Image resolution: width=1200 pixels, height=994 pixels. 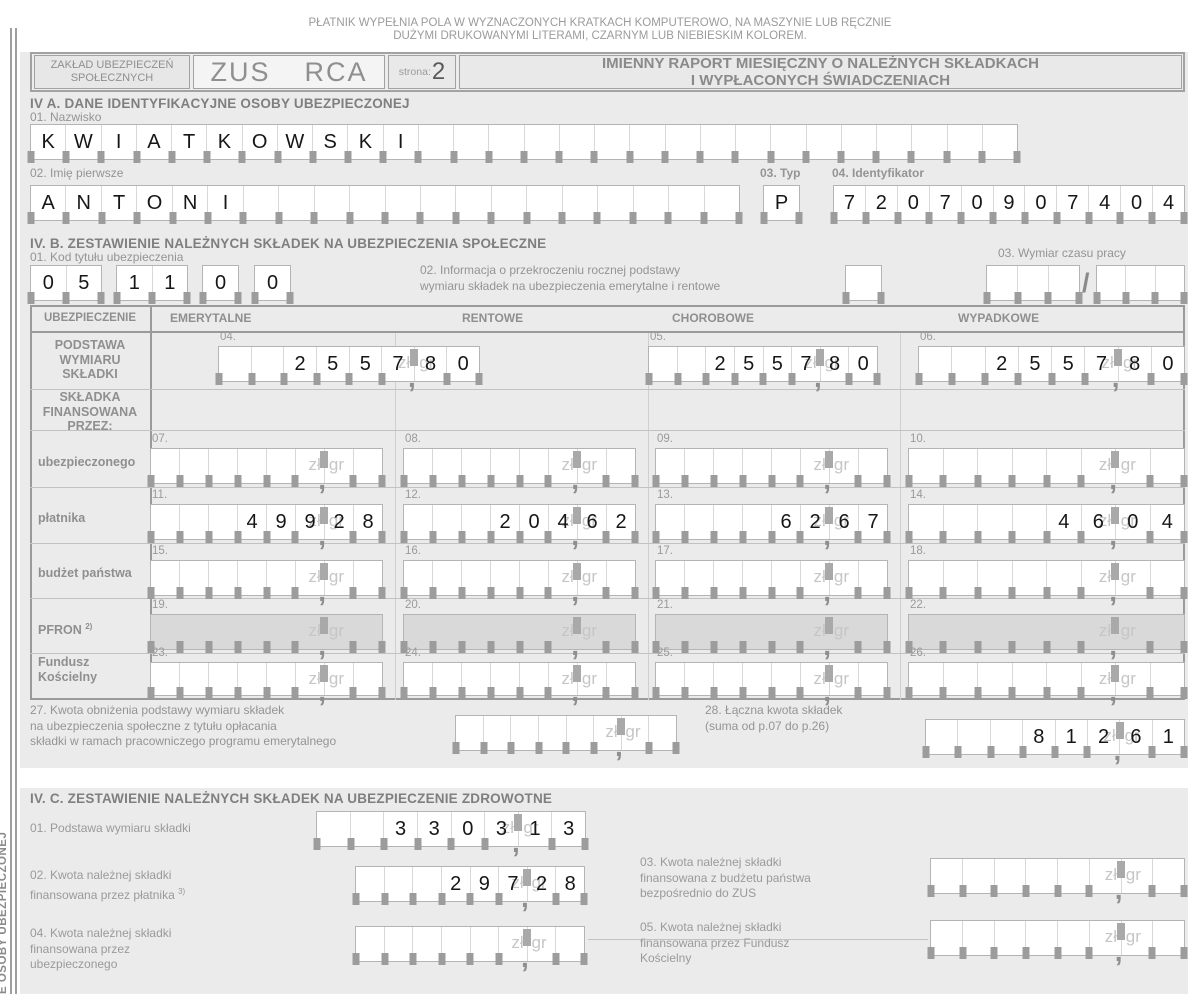 I want to click on field-25: zł, gr 25., so click(x=771, y=676).